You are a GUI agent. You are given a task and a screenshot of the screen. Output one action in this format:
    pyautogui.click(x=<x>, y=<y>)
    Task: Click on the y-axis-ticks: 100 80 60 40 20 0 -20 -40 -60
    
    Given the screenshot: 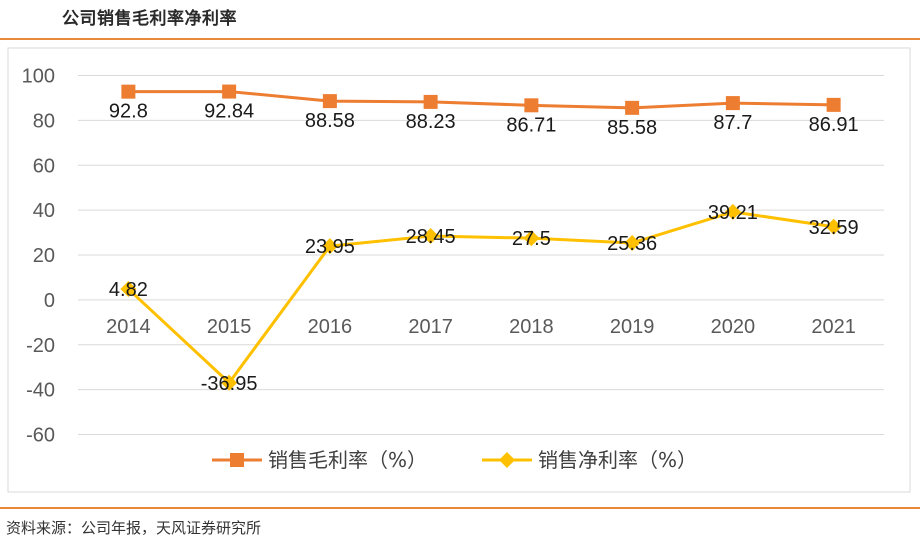 What is the action you would take?
    pyautogui.click(x=38, y=256)
    